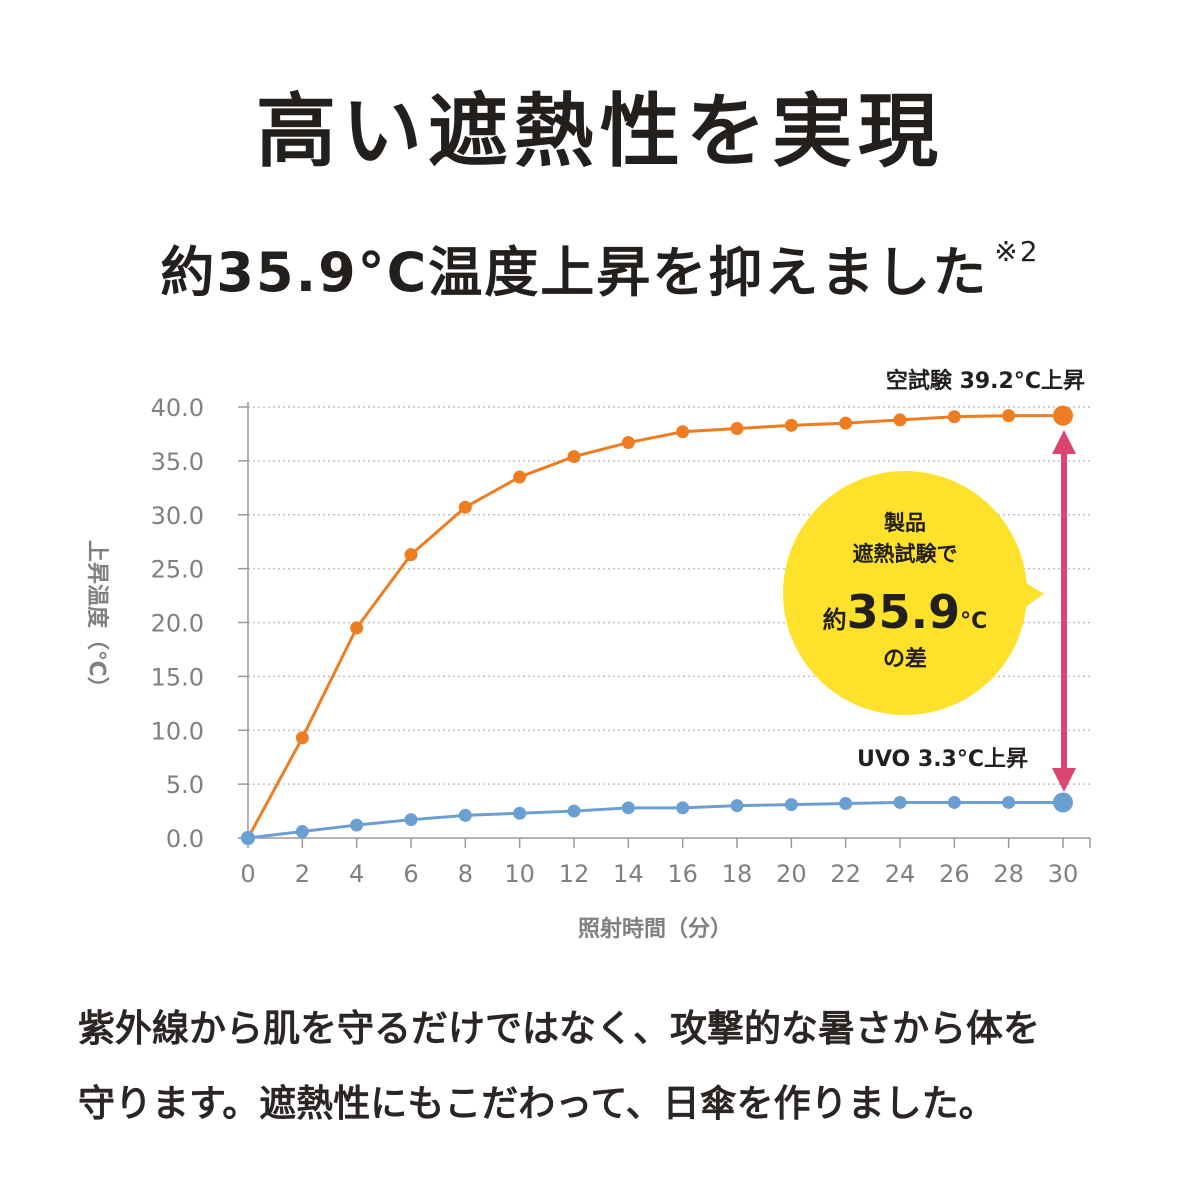 This screenshot has height=1200, width=1200. Describe the element at coordinates (177, 408) in the screenshot. I see `y-tick-label: 40.0` at that location.